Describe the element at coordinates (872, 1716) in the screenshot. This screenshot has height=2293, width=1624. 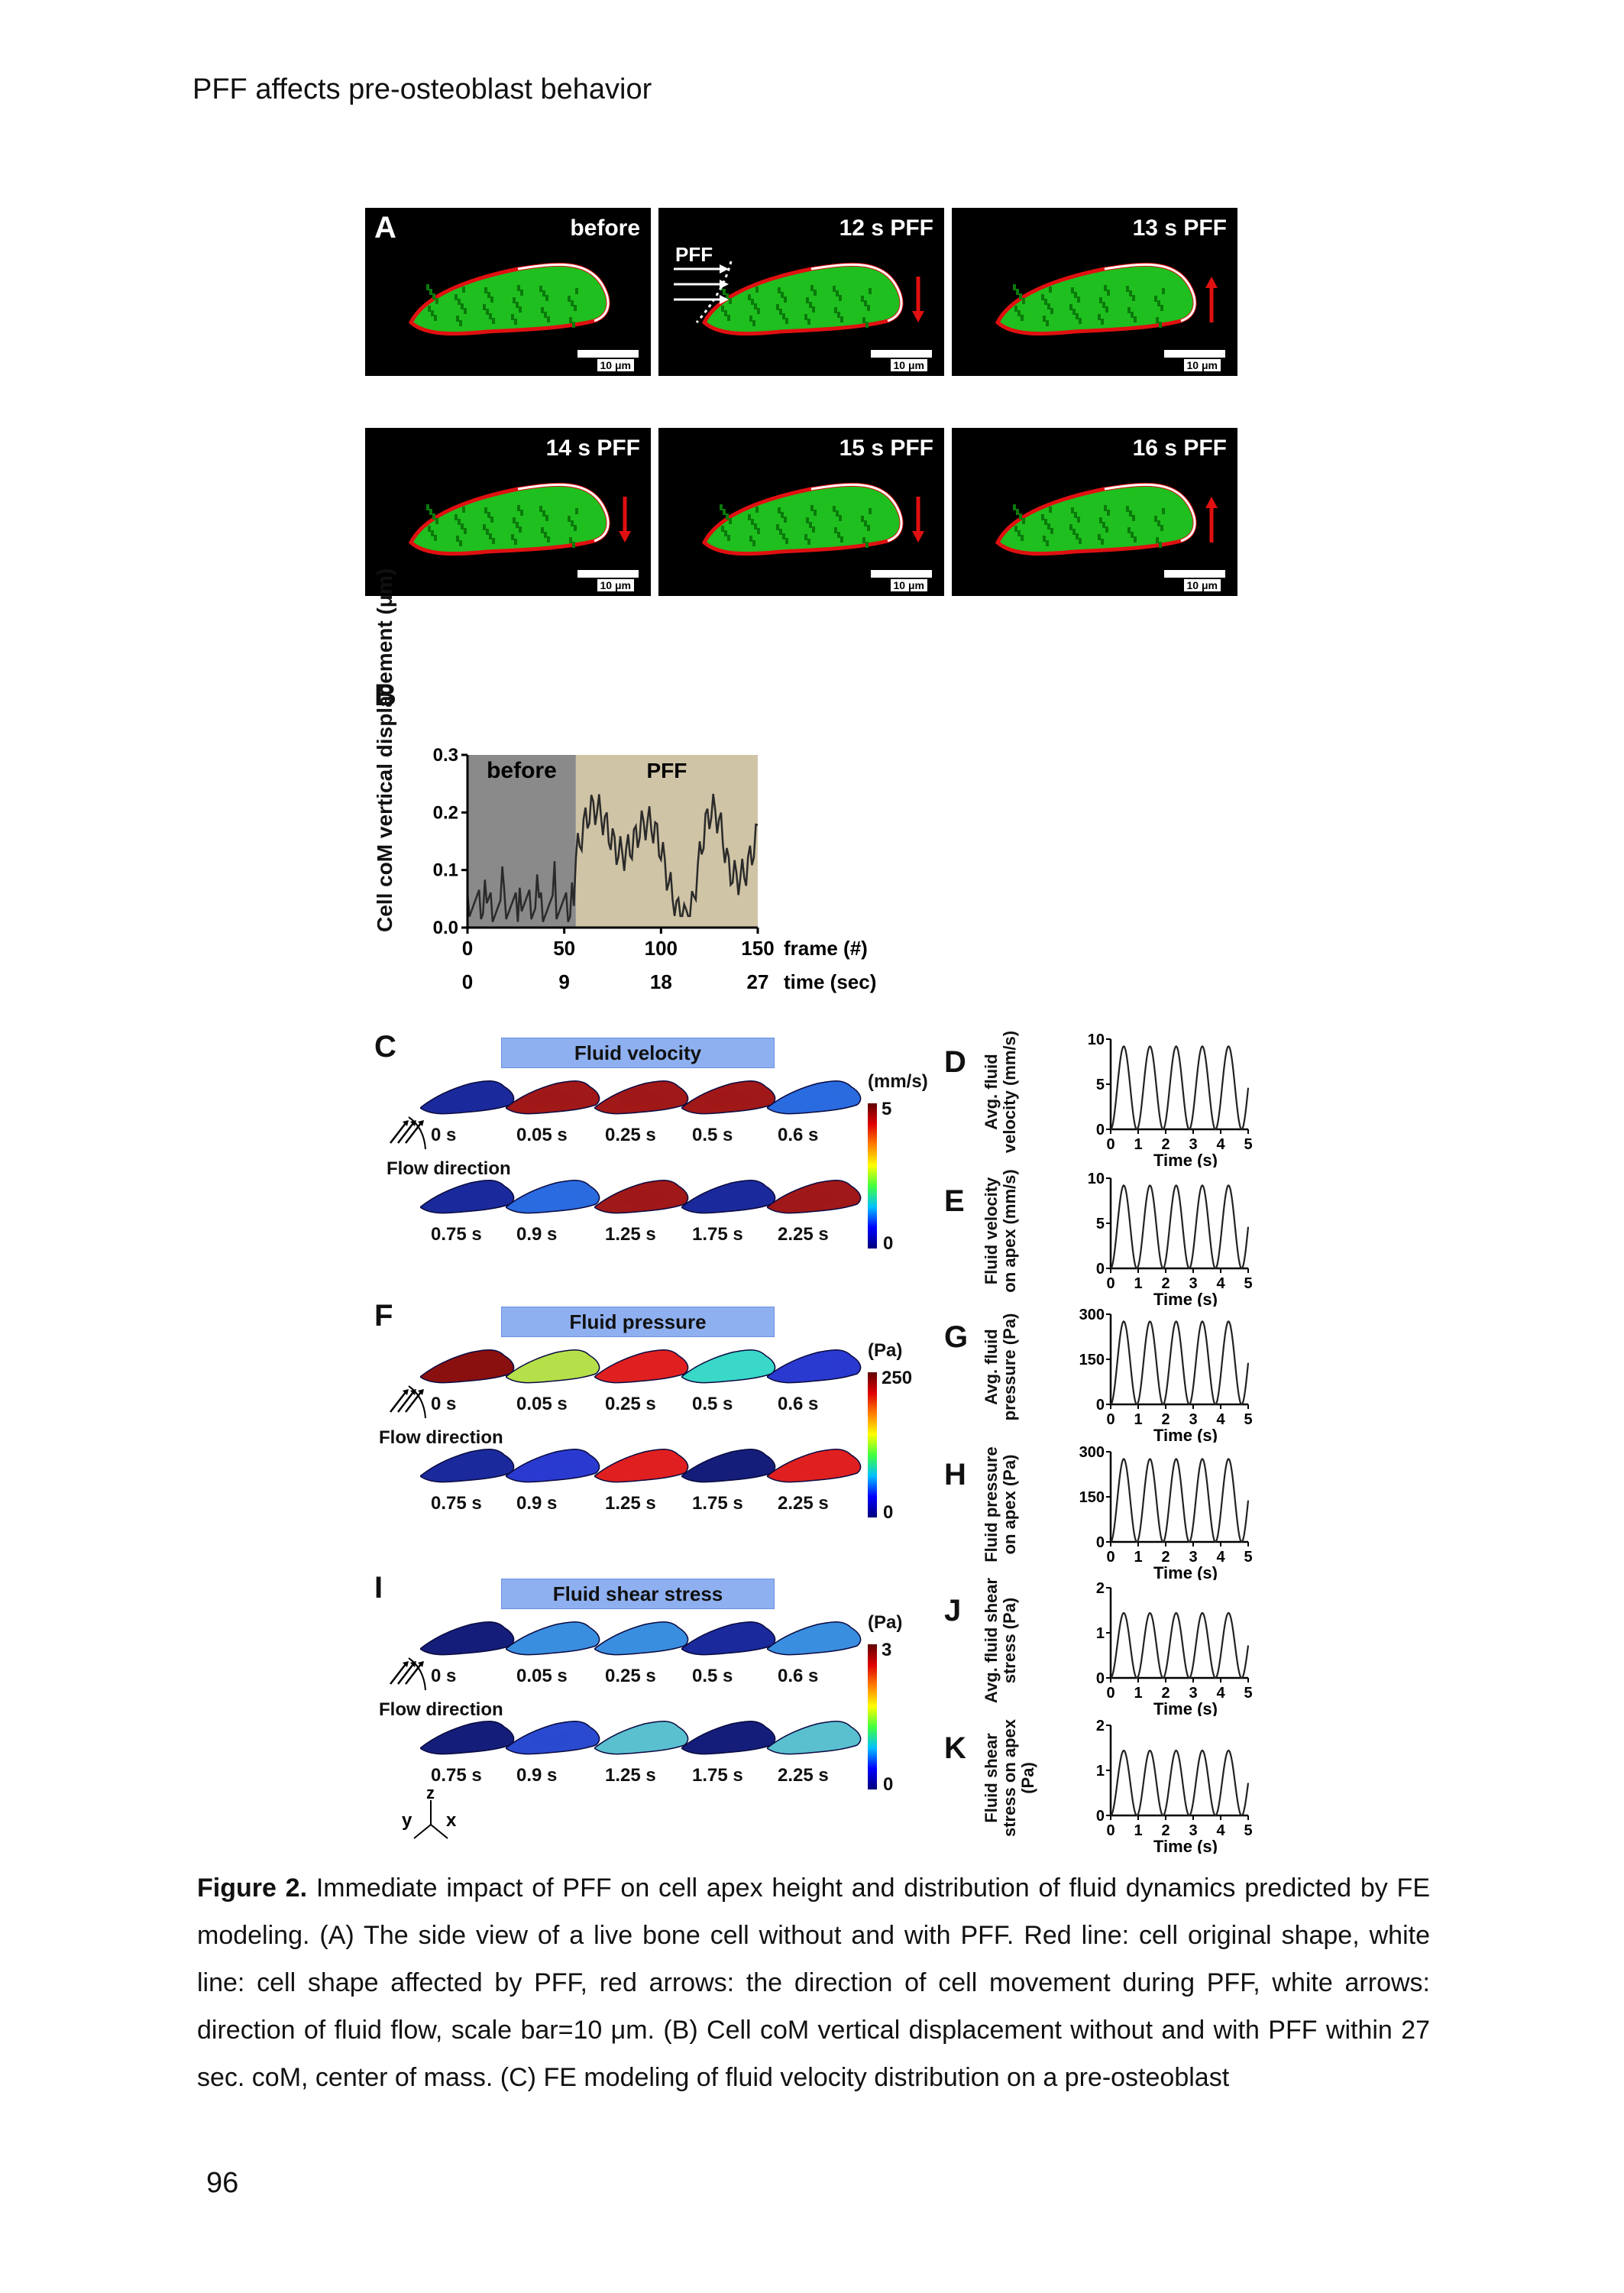
I see `colorbar` at that location.